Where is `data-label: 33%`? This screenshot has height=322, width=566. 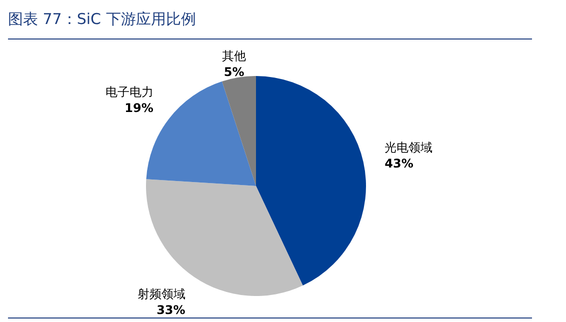 data-label: 33% is located at coordinates (171, 309).